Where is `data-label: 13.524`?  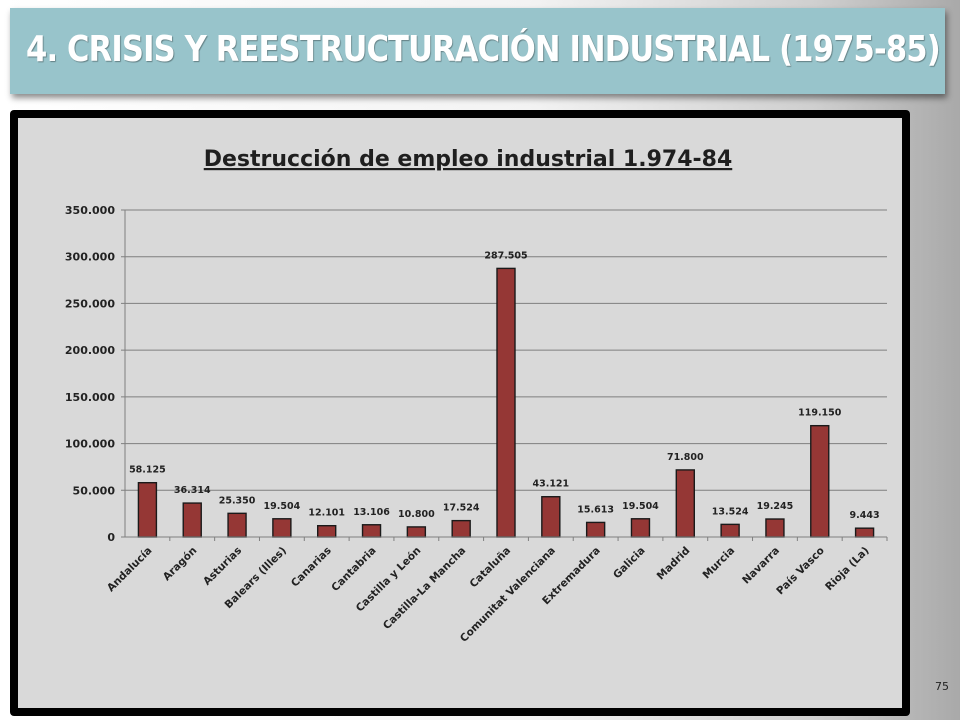
data-label: 13.524 is located at coordinates (730, 511).